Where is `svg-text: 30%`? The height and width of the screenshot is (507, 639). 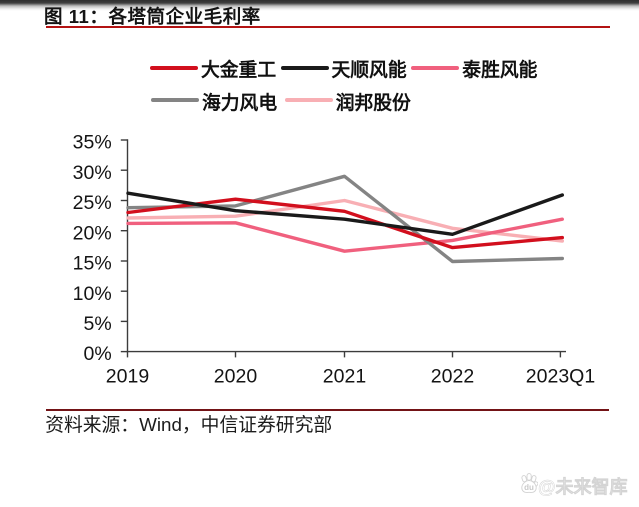 svg-text: 30% is located at coordinates (92, 173).